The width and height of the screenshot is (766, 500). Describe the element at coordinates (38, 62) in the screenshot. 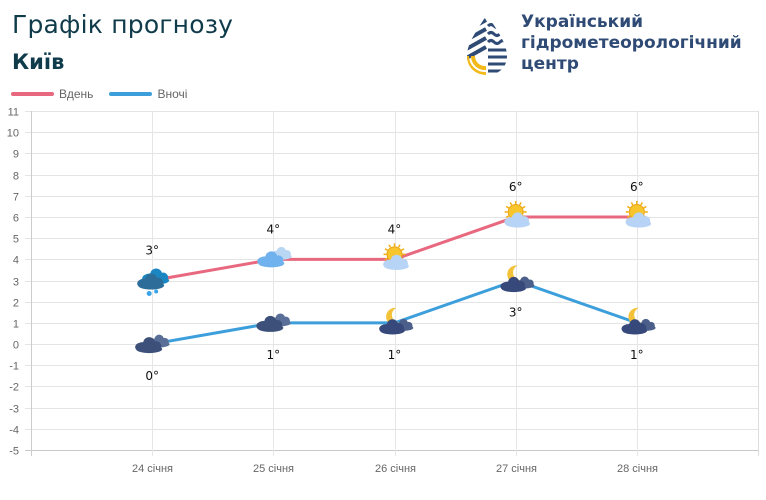

I see `city-name: Київ` at that location.